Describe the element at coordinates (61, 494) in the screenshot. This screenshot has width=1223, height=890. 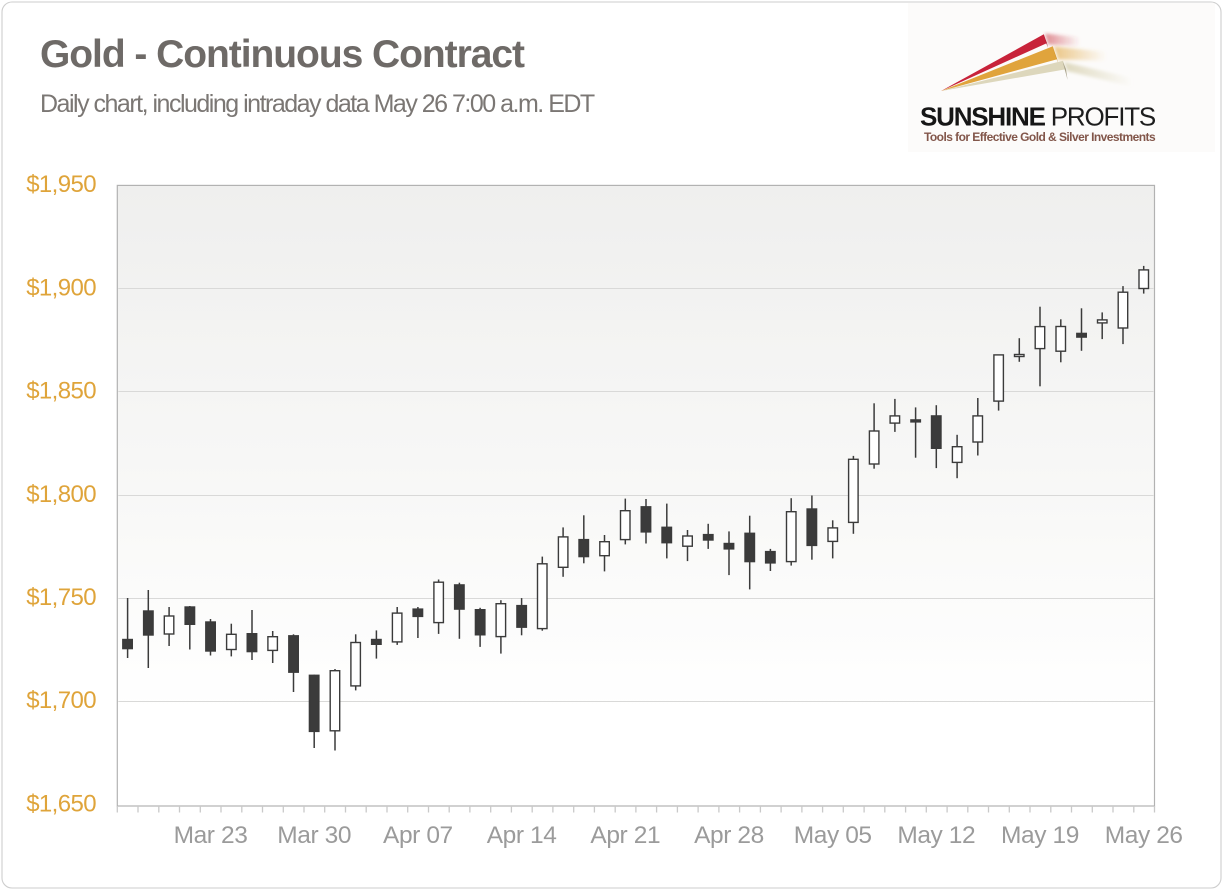
I see `svg-text: $1,800` at that location.